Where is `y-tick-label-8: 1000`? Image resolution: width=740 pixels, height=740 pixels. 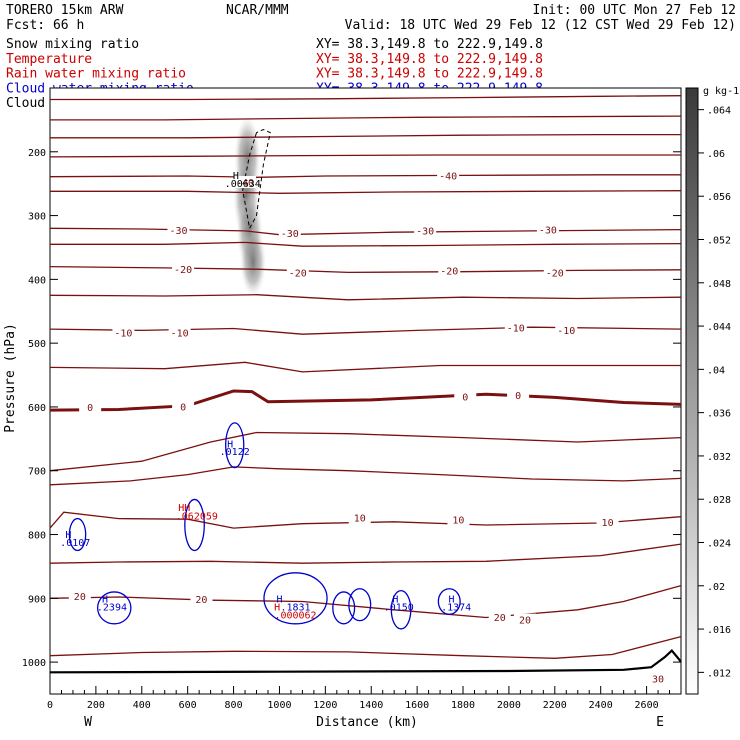
y-tick-label-8: 1000 is located at coordinates (34, 663).